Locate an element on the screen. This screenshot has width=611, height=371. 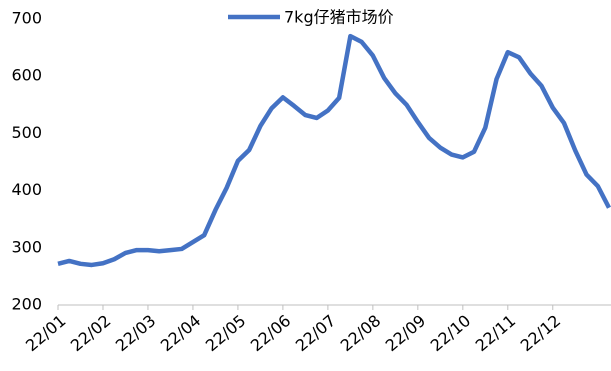
x-tick-label: 22/10 is located at coordinates (451, 333).